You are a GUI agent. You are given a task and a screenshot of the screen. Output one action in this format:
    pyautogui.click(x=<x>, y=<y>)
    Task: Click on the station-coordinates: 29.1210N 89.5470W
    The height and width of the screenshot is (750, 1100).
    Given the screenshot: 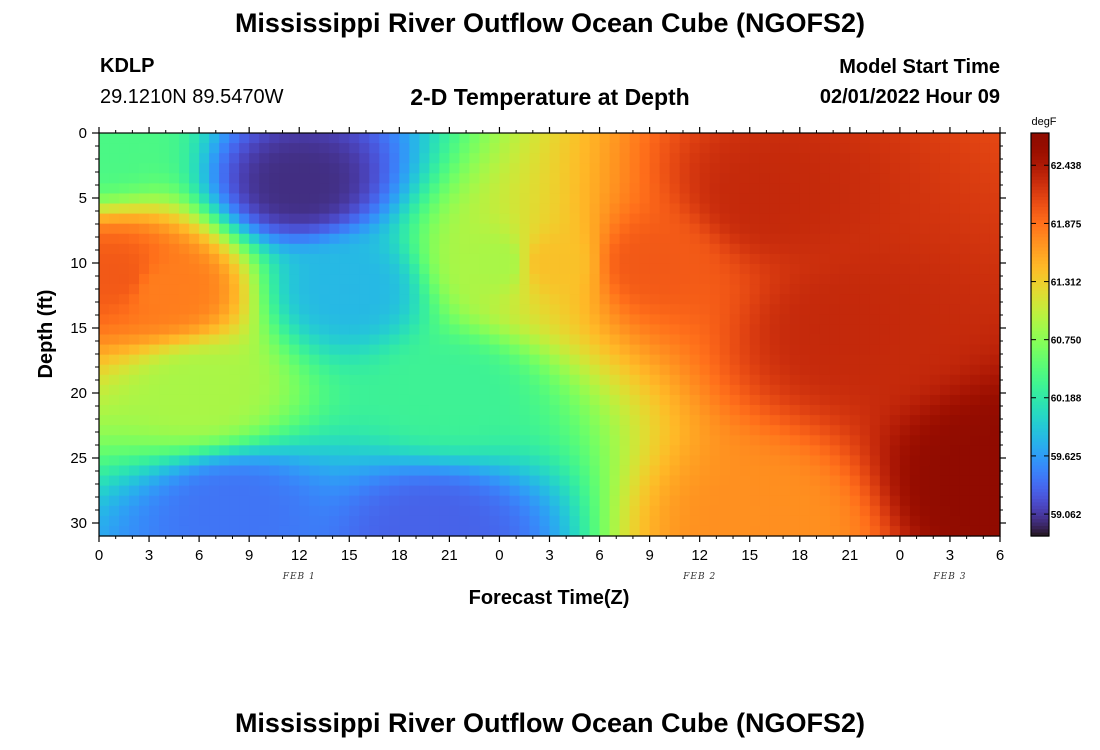 What is the action you would take?
    pyautogui.click(x=192, y=97)
    